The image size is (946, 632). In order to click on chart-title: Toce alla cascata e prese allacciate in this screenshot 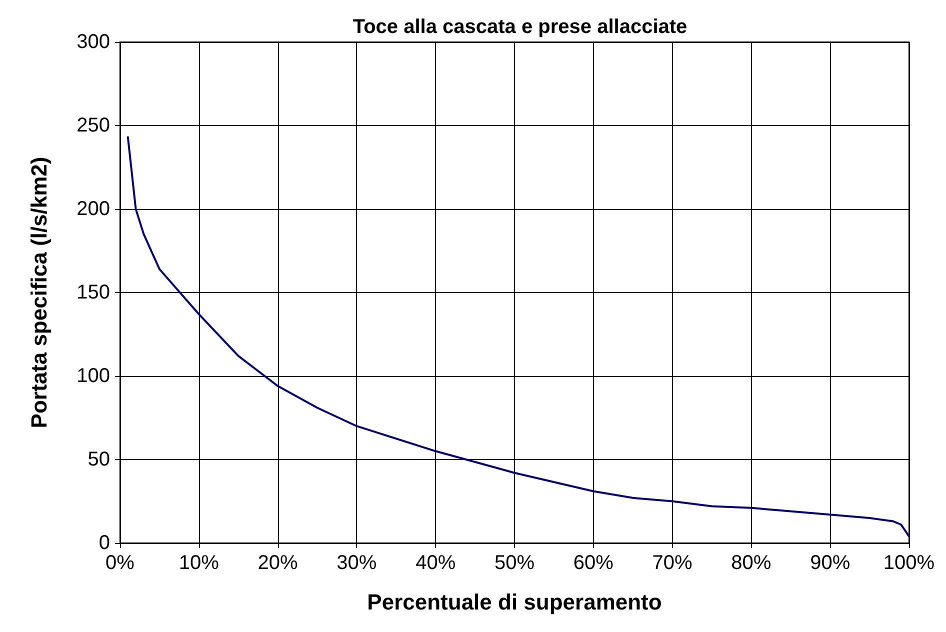, I will do `click(520, 27)`.